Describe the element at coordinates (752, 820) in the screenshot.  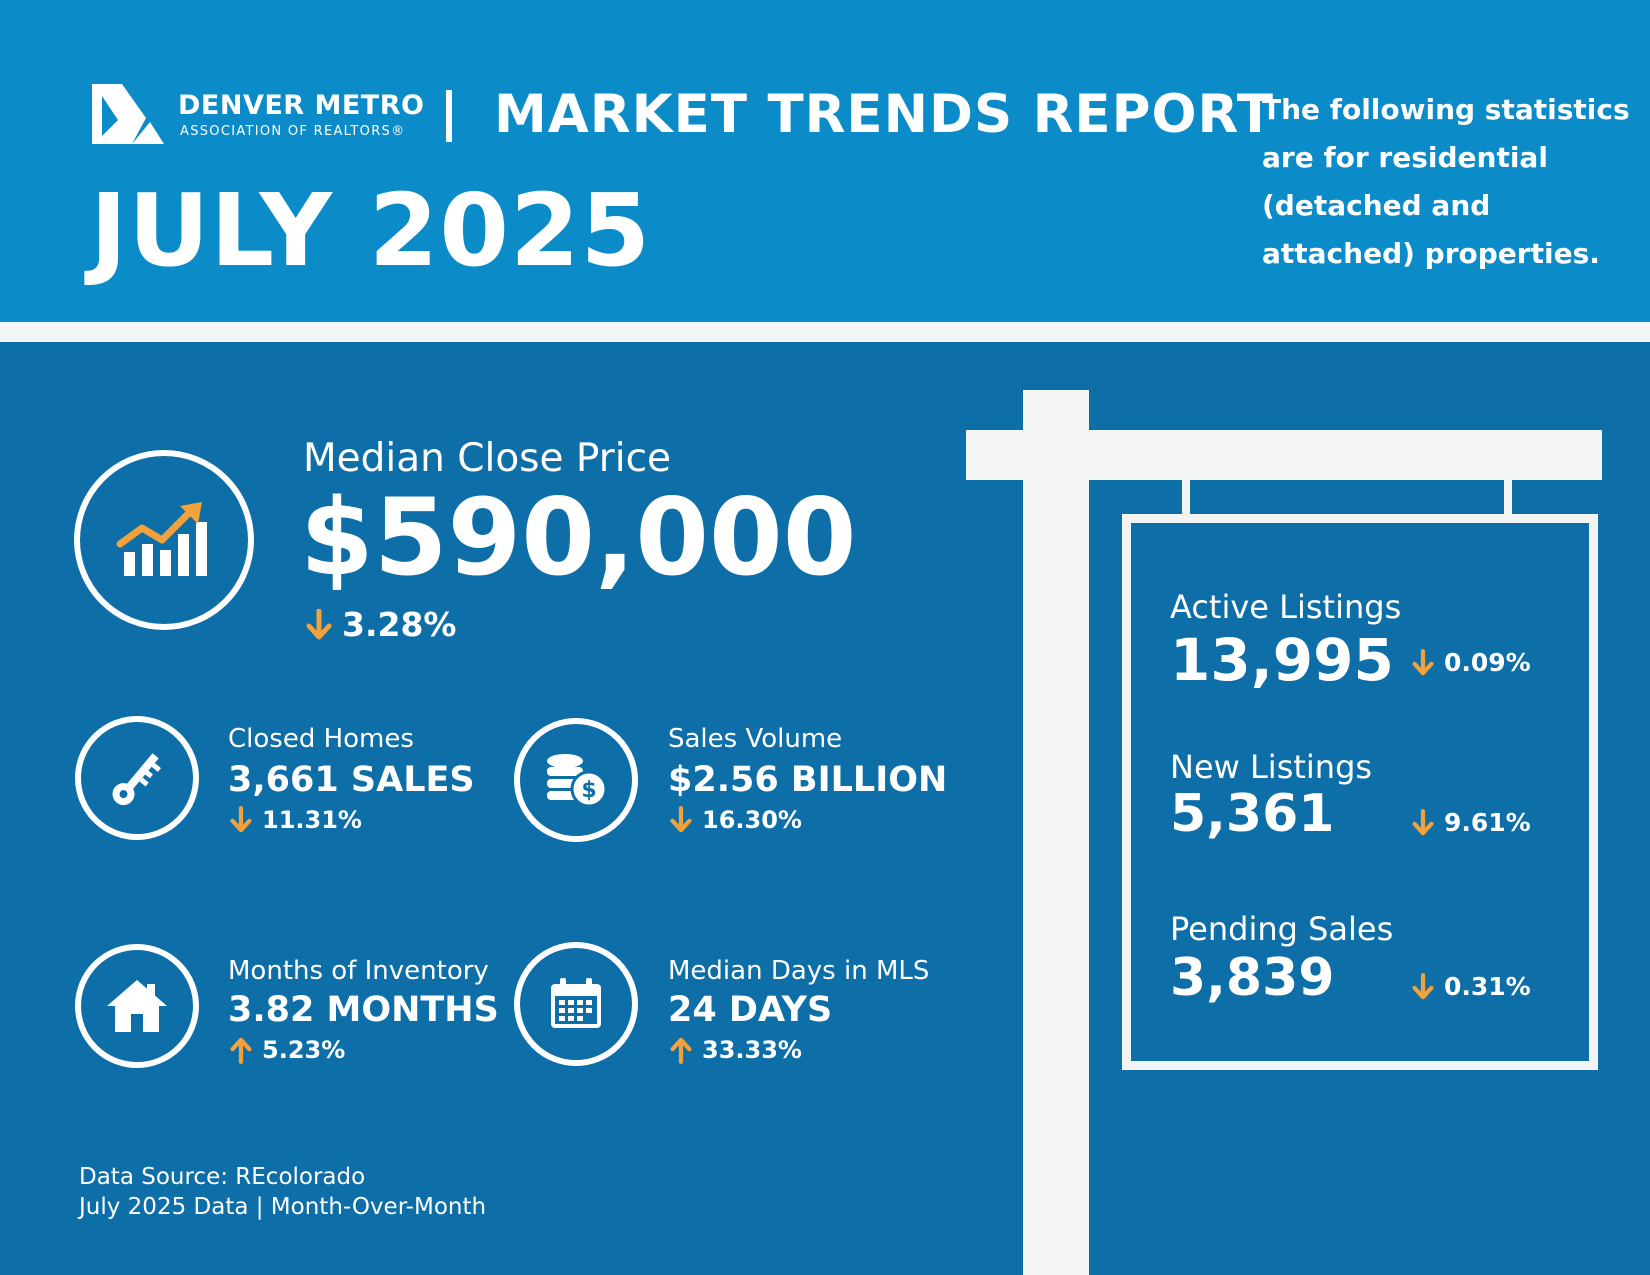
I see `sales-volume-change-value: 16.30%` at that location.